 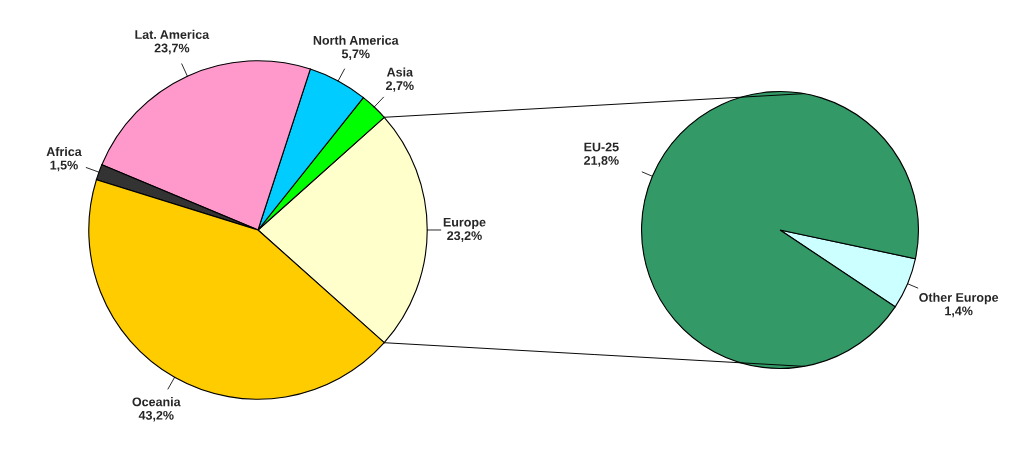 What do you see at coordinates (355, 55) in the screenshot?
I see `data-label: 5,7%` at bounding box center [355, 55].